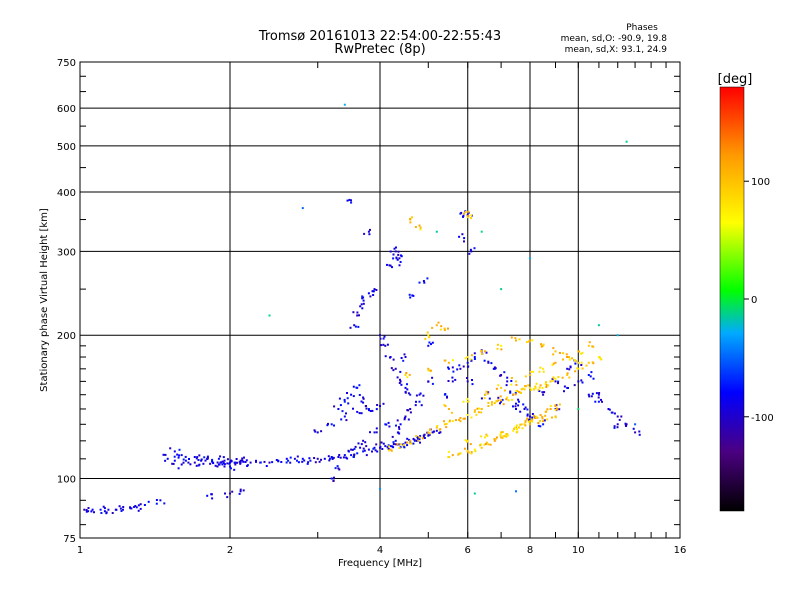 The width and height of the screenshot is (800, 600). I want to click on colorbar-label: [deg], so click(735, 79).